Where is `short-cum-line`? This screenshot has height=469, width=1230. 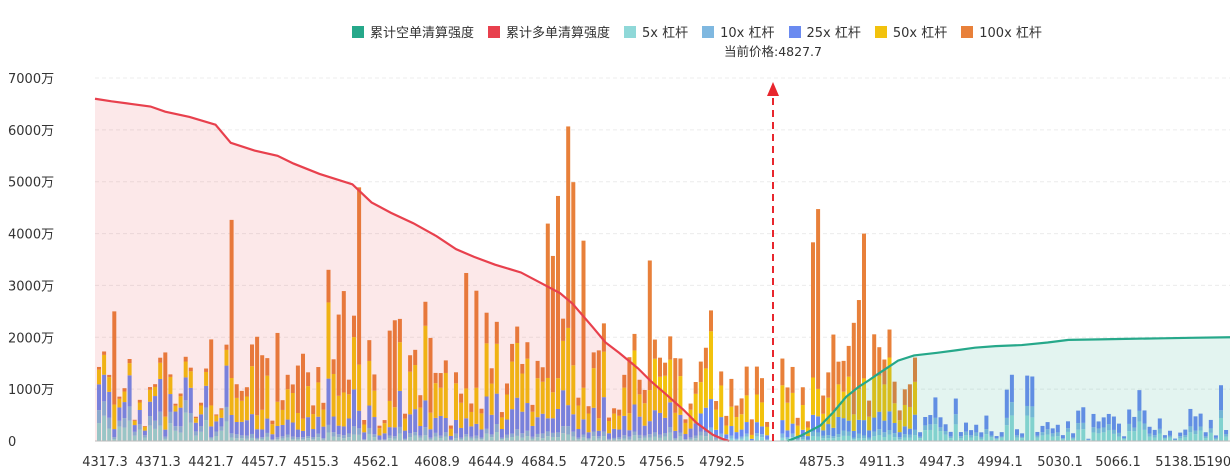 short-cum-line is located at coordinates (1008, 389).